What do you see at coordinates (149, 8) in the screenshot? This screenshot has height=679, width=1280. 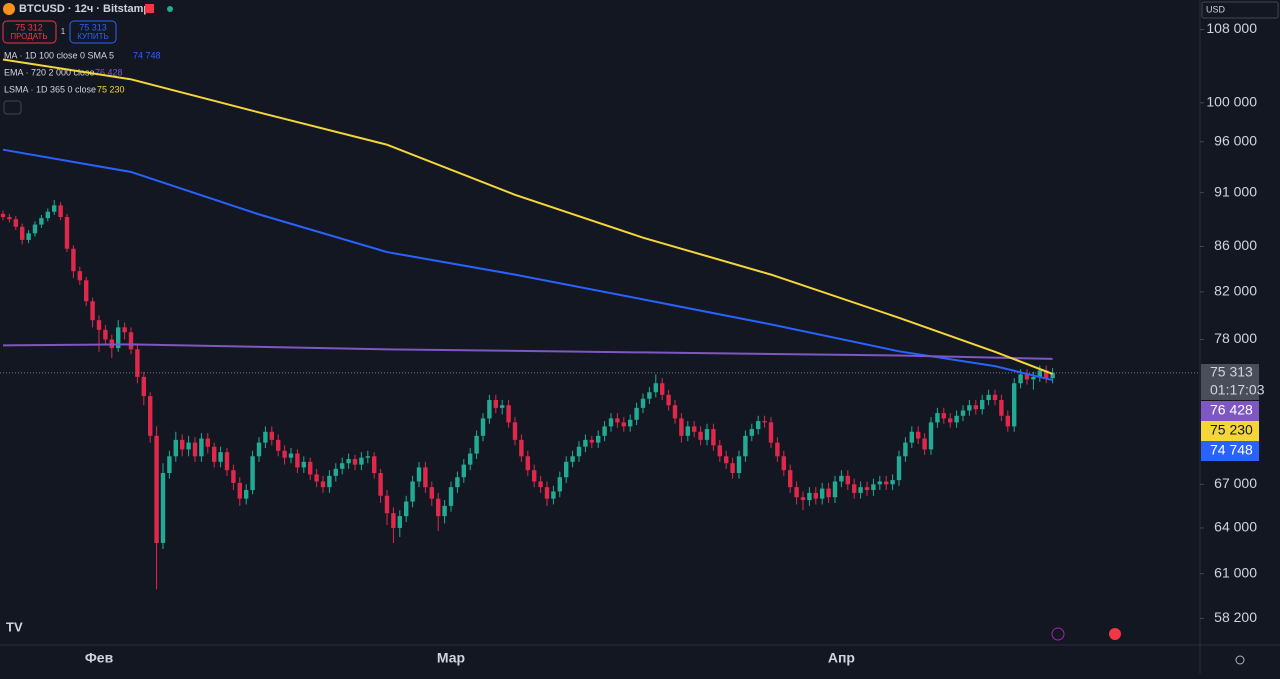 I see `flag-icon` at bounding box center [149, 8].